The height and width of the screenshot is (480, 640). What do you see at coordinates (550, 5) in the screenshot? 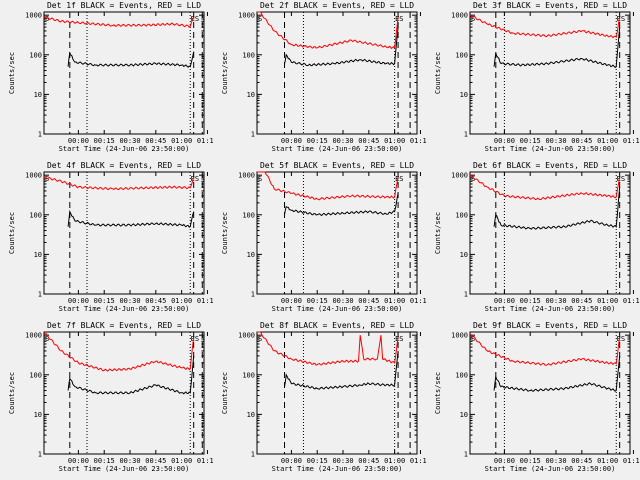
I see `panel-title: Det 3f BLACK = Events, RED = LLD` at bounding box center [550, 5].